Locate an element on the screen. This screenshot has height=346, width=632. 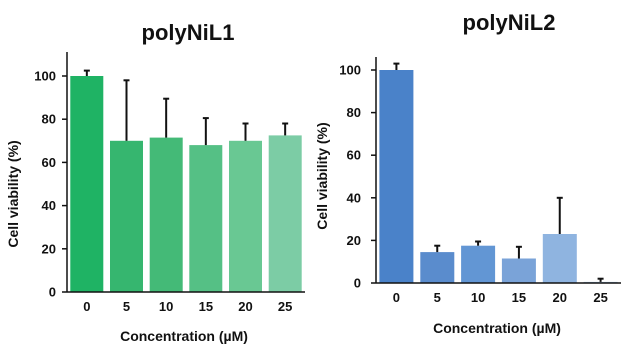
chart-title: polyNiL2 is located at coordinates (509, 22).